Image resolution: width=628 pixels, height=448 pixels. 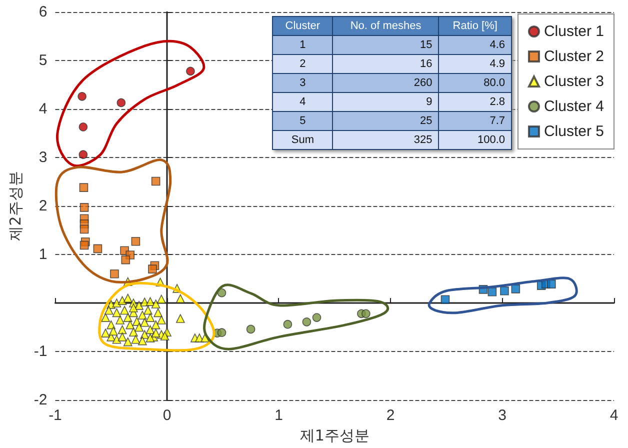 I want to click on annotation: 1, so click(x=302, y=45).